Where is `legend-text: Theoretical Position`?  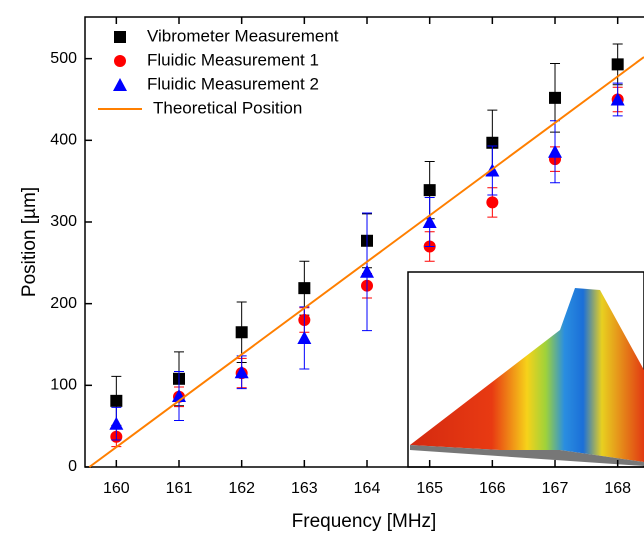
legend-text: Theoretical Position is located at coordinates (227, 107).